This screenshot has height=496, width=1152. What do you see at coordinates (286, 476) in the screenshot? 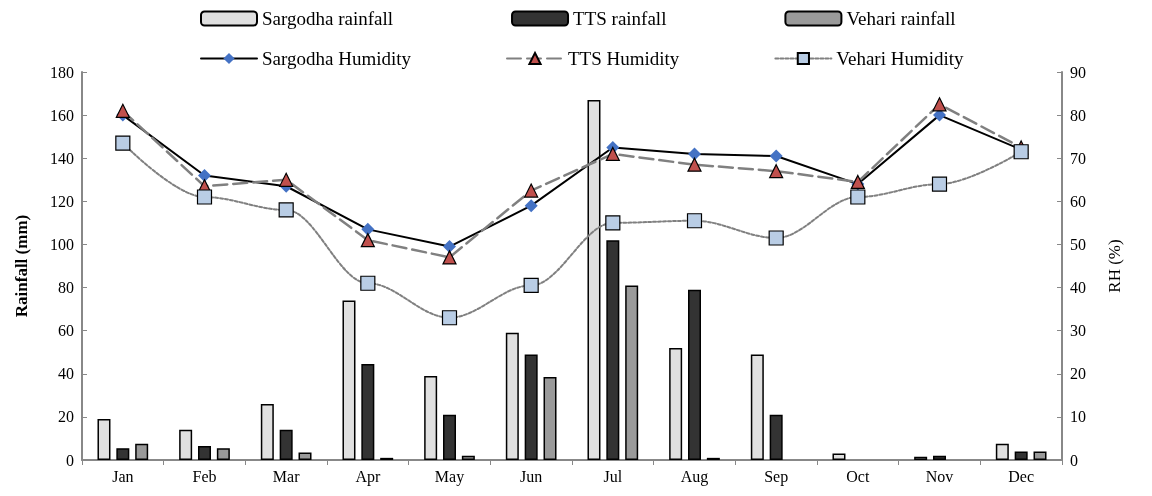
I see `x-tick-label: Mar` at bounding box center [286, 476].